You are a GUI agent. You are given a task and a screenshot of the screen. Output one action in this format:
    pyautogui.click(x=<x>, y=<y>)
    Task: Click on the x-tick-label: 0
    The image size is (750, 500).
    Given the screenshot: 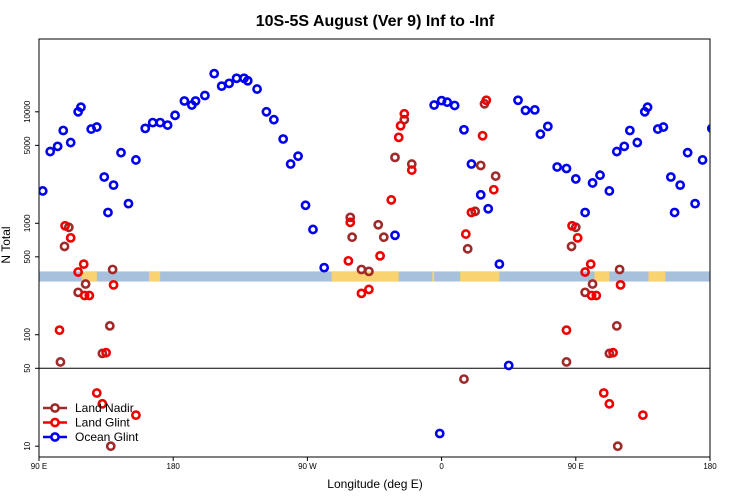 What is the action you would take?
    pyautogui.click(x=441, y=466)
    